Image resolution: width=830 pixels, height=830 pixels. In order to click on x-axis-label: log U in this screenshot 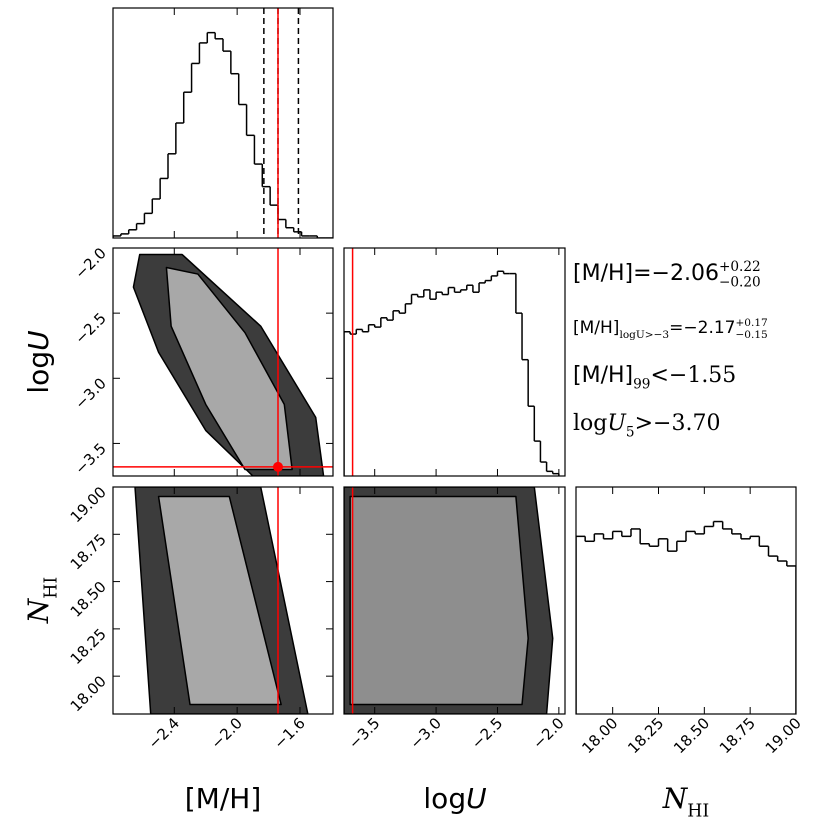, I will do `click(454, 798)`.